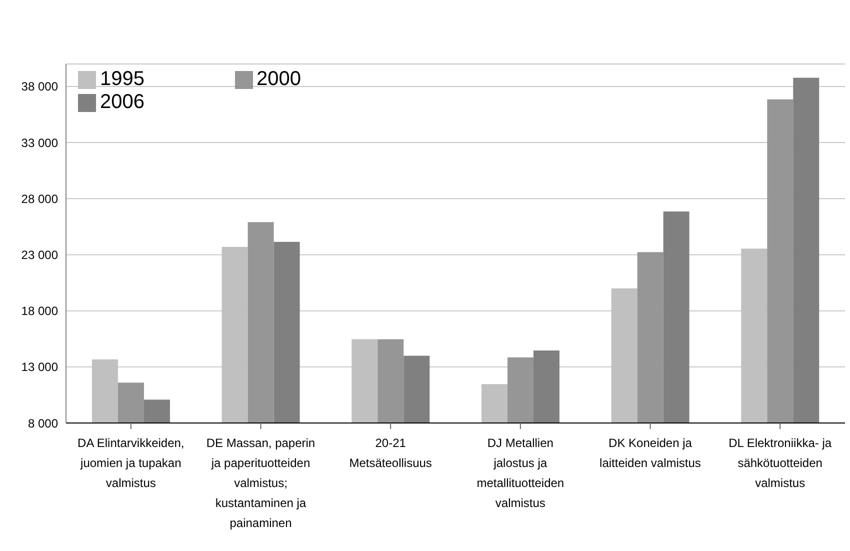  I want to click on x-tick-label: DJ Metallien jalostus ja metallituotteiden valmistus, so click(520, 473).